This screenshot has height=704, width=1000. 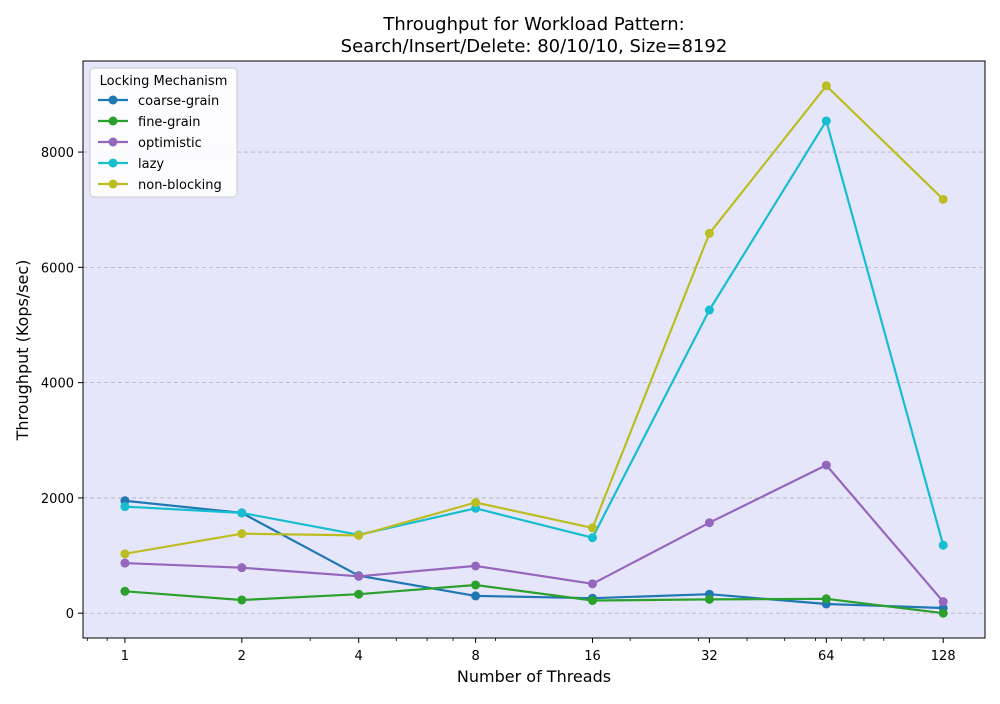 I want to click on x-tick-label: 16, so click(x=592, y=656).